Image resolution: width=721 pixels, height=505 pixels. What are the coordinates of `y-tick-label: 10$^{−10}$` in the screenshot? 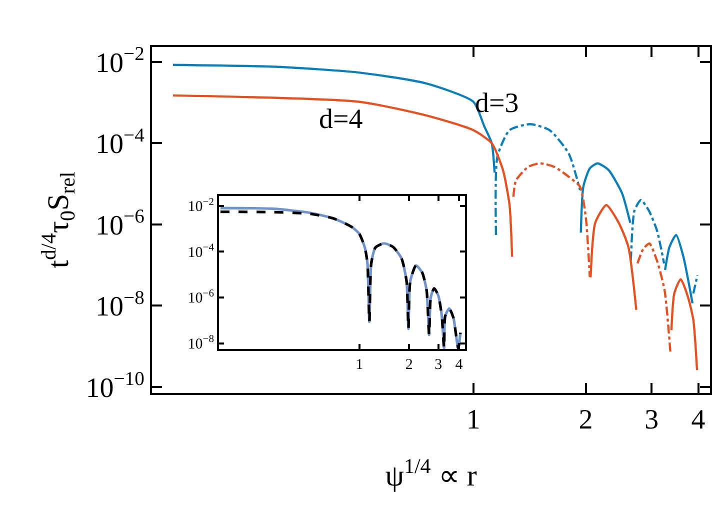 It's located at (115, 386).